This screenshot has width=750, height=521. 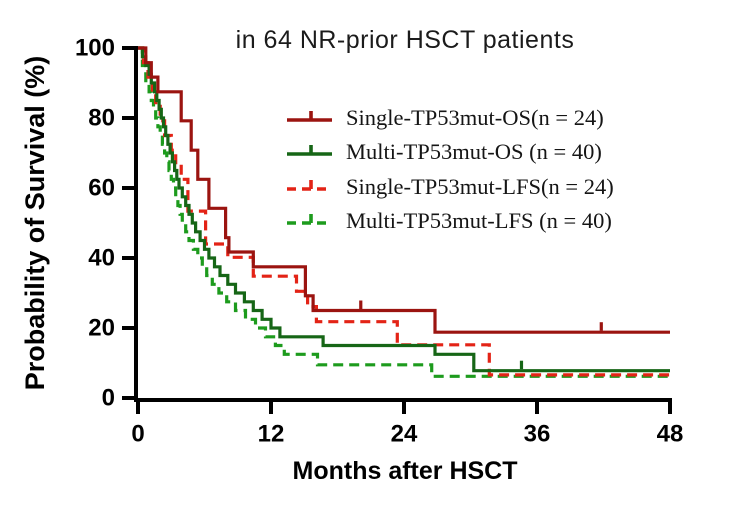 What do you see at coordinates (479, 220) in the screenshot?
I see `legend-label: Multi-TP53mut-LFS (n = 40)` at bounding box center [479, 220].